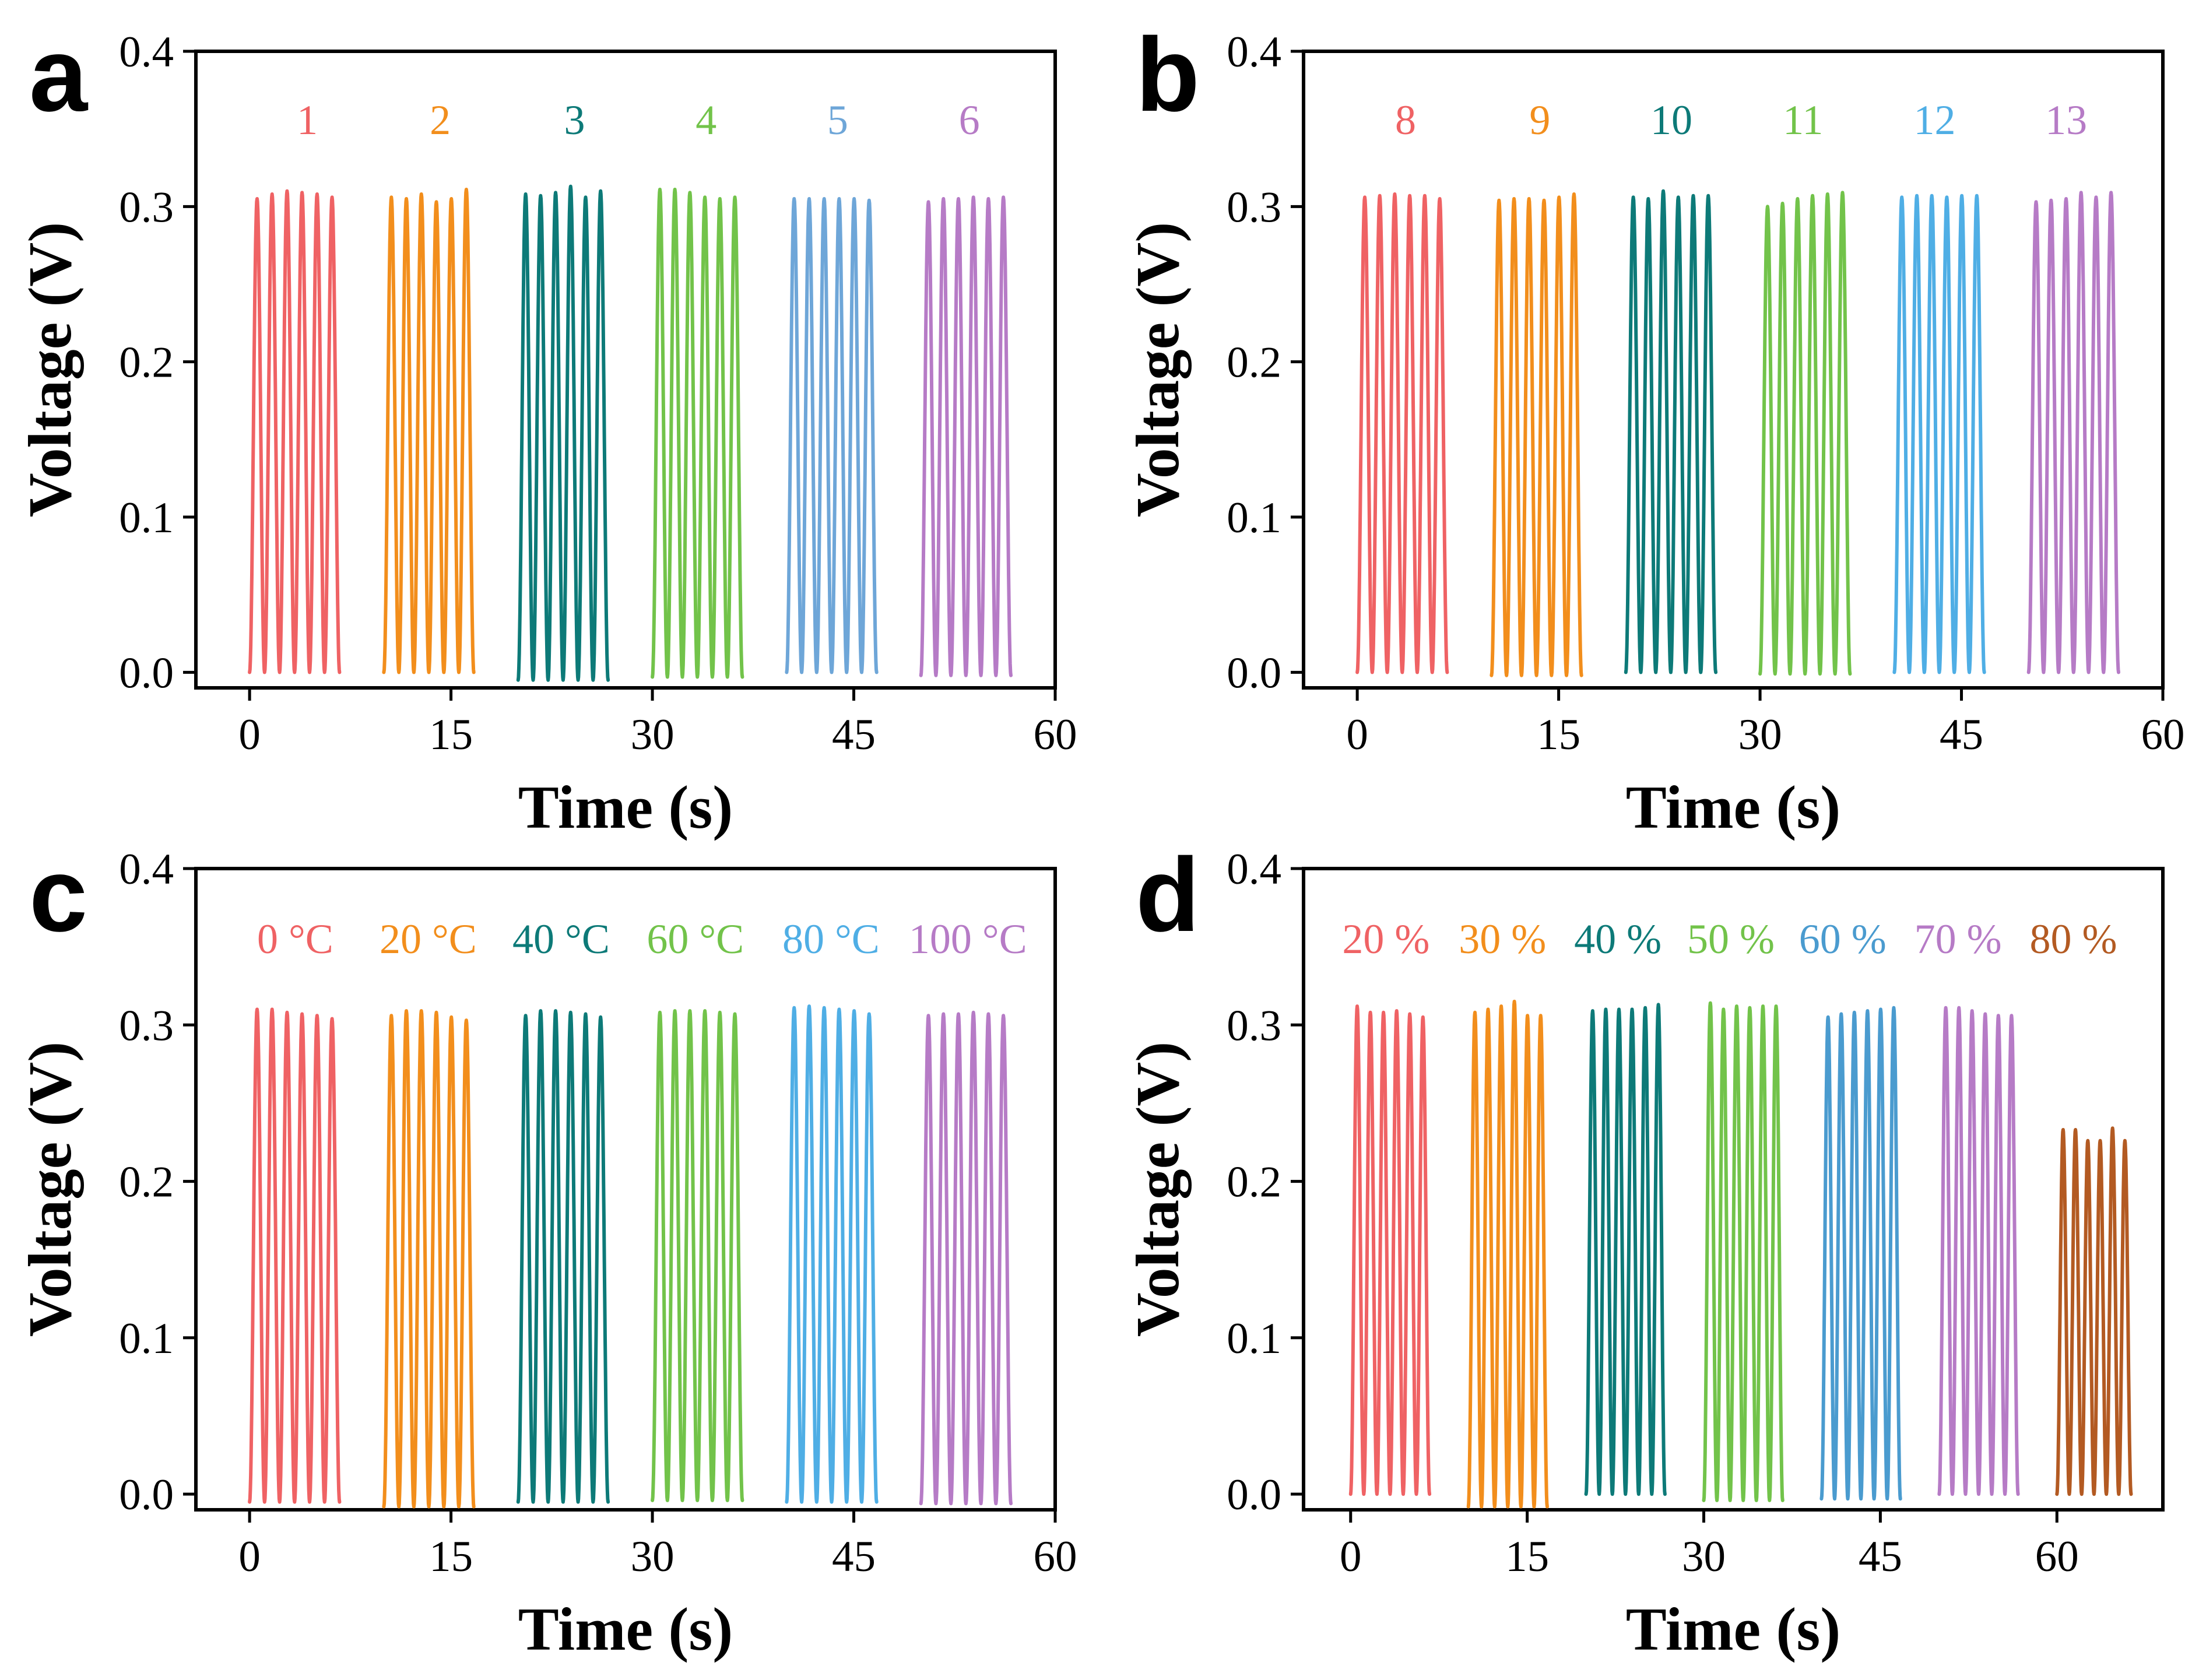 Image resolution: width=2206 pixels, height=1680 pixels. What do you see at coordinates (1539, 120) in the screenshot?
I see `series-label: 9` at bounding box center [1539, 120].